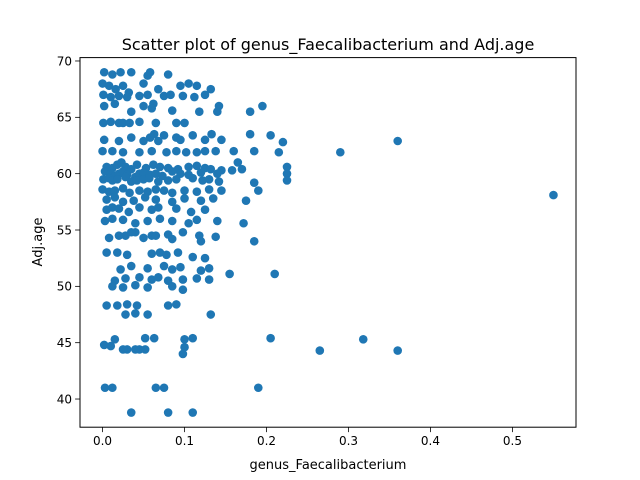 The height and width of the screenshot is (480, 640). What do you see at coordinates (307, 437) in the screenshot?
I see `x-axis: 0.0 0.1 0.2 0.3 0.4 0.5` at bounding box center [307, 437].